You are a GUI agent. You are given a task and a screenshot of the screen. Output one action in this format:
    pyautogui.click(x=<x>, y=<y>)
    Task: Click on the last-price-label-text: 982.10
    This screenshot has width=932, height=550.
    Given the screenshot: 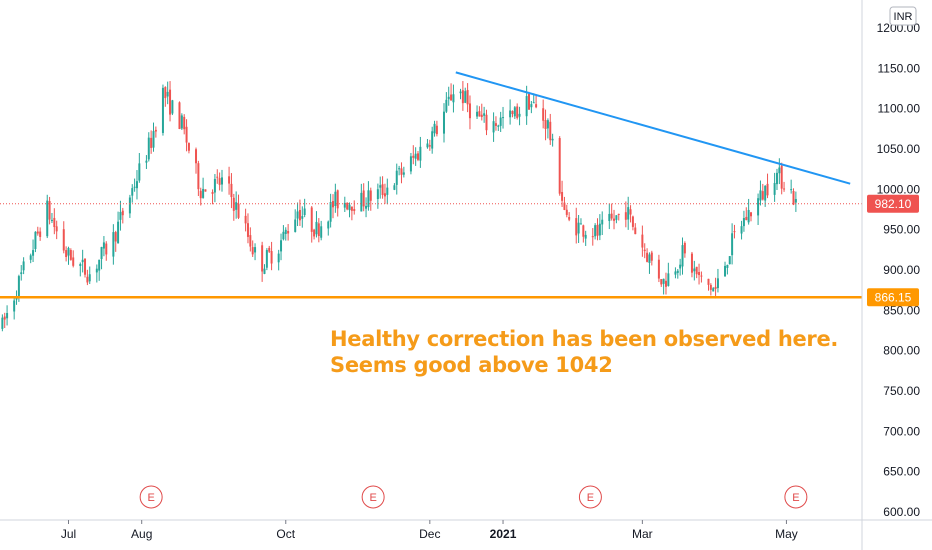 What is the action you would take?
    pyautogui.click(x=893, y=204)
    